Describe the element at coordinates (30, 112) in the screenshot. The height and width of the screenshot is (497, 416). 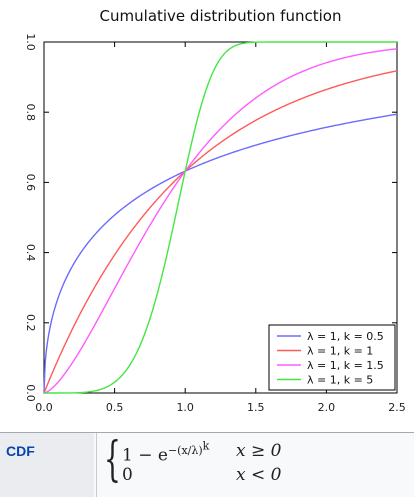
I see `y-tick-label: 0.8` at that location.